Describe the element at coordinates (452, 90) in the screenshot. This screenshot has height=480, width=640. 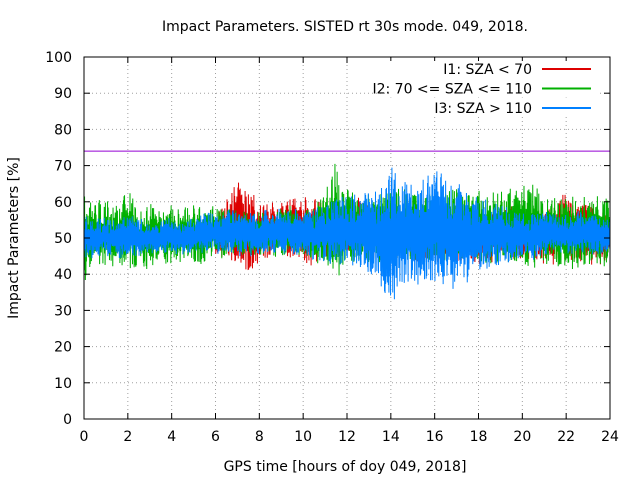
I see `legend-label-2: I2: 70 <= SZA <= 110` at that location.